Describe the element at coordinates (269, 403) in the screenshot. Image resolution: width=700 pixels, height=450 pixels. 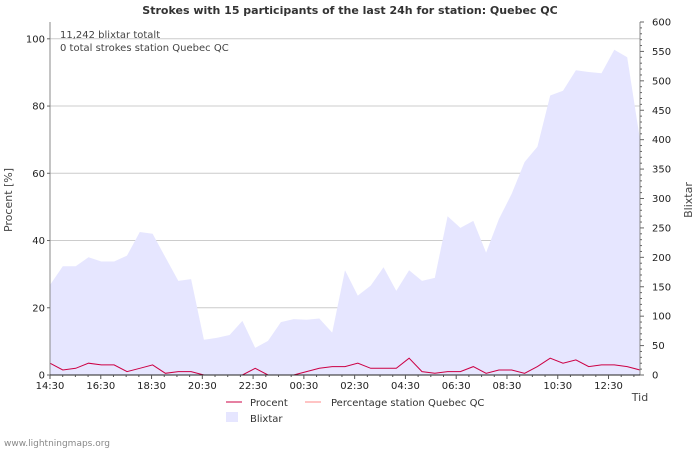
I see `legend-label-procent: Procent` at that location.